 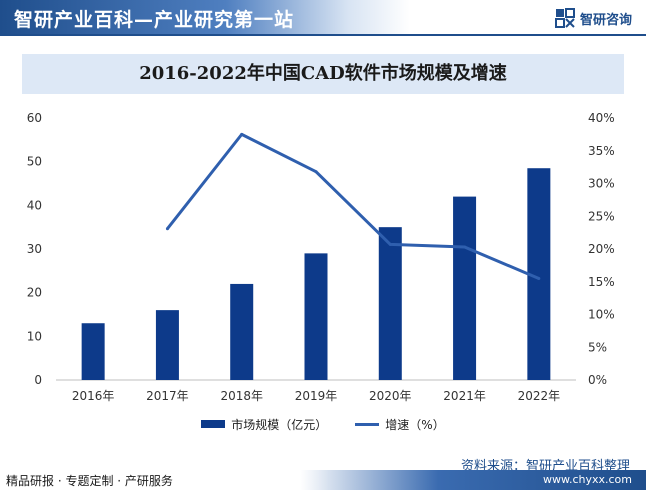 What do you see at coordinates (34, 205) in the screenshot?
I see `y-left-tick-label: 40` at bounding box center [34, 205].